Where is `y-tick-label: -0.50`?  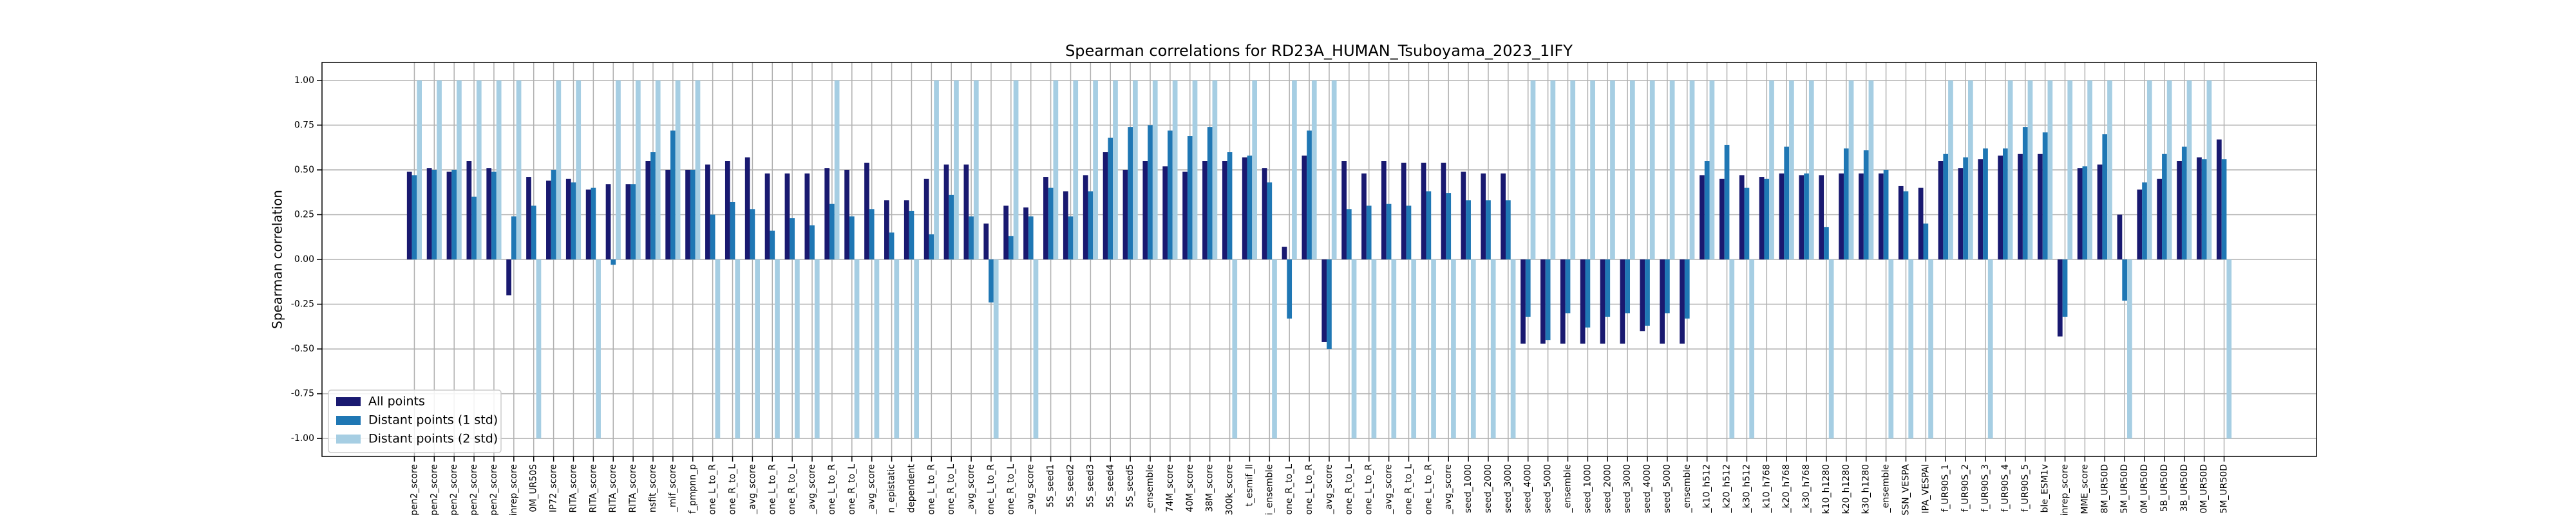
y-tick-label: -0.50 is located at coordinates (302, 349).